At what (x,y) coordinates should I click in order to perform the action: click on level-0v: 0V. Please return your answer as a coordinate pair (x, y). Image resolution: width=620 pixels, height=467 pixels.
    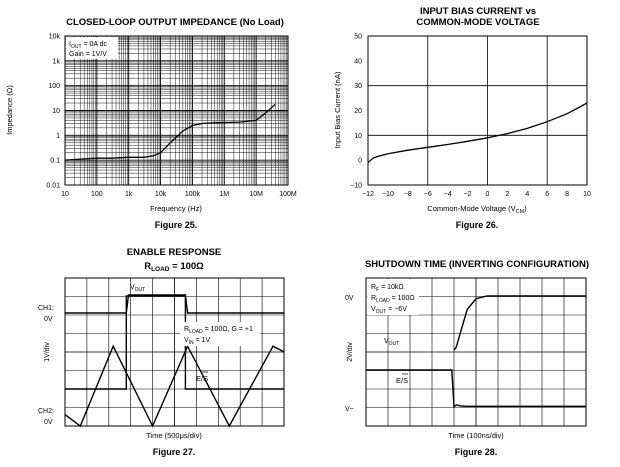
    Looking at the image, I should click on (349, 298).